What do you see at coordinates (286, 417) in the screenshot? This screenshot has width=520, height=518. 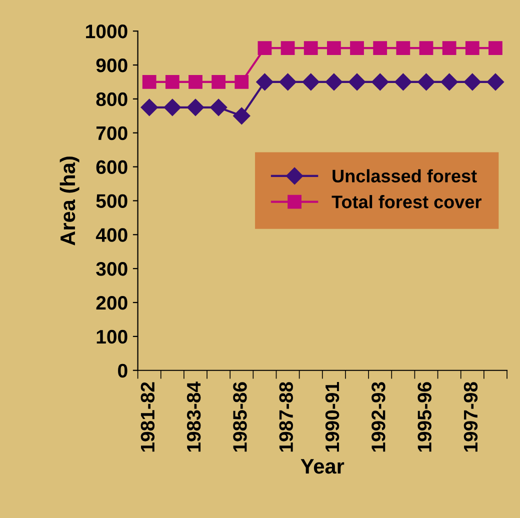 I see `x-tick-label: 1987-88` at bounding box center [286, 417].